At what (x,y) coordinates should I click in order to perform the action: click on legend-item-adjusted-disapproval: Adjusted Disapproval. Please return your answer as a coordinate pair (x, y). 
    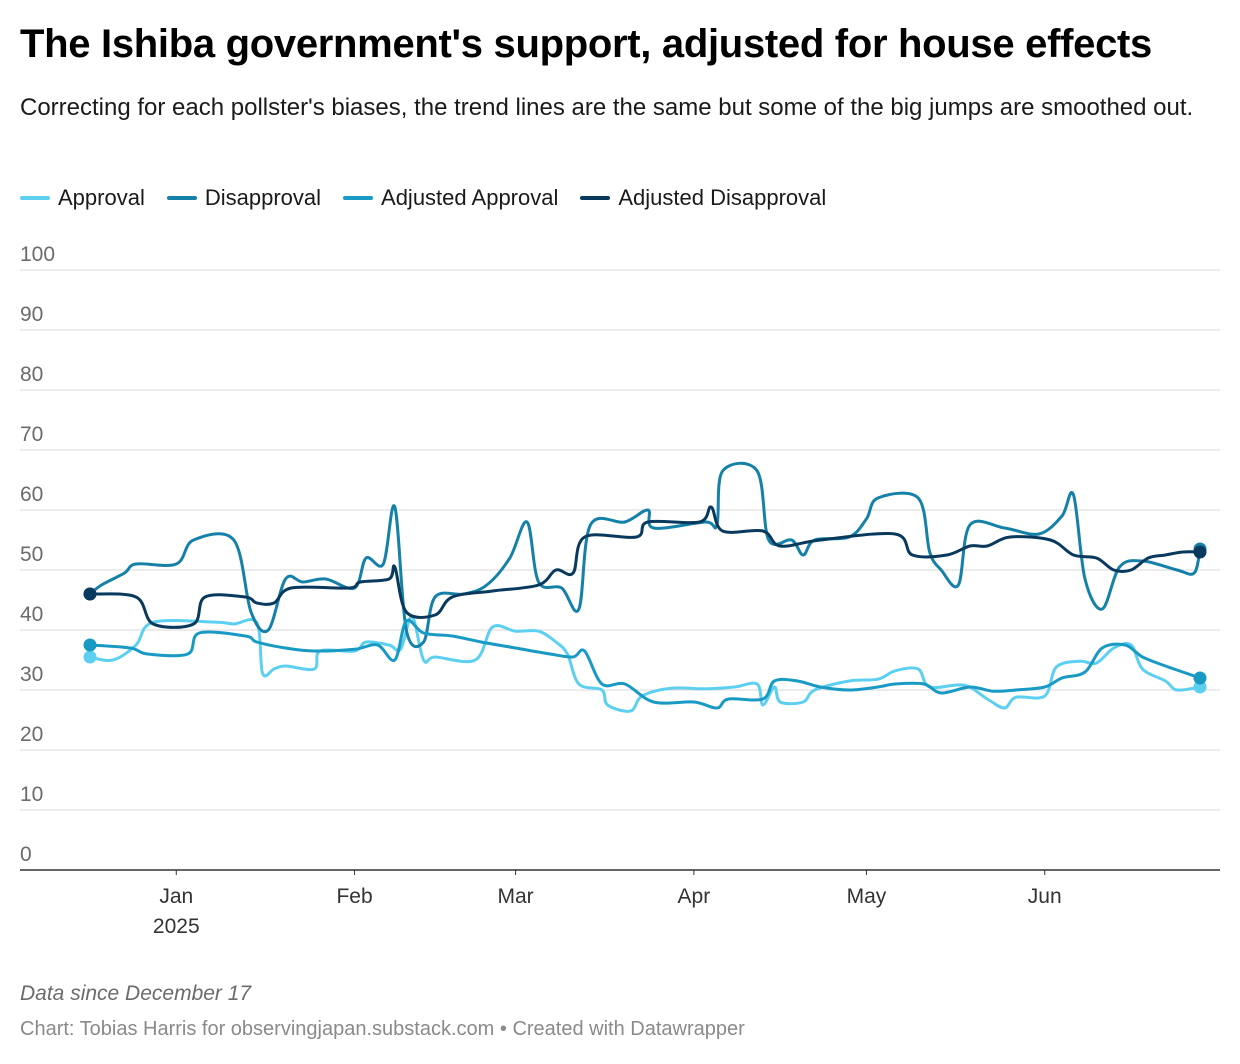
    Looking at the image, I should click on (703, 198).